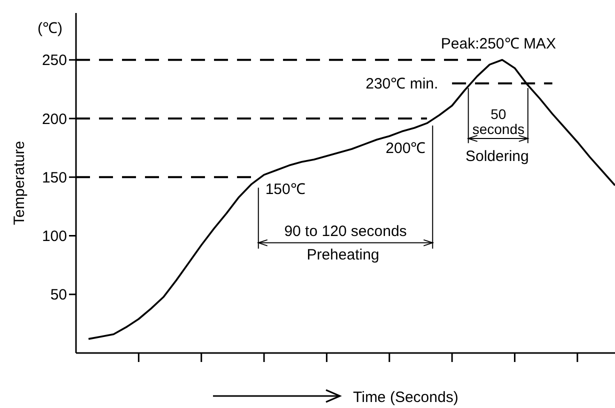 The image size is (615, 408). Describe the element at coordinates (50, 28) in the screenshot. I see `text: (℃)` at that location.